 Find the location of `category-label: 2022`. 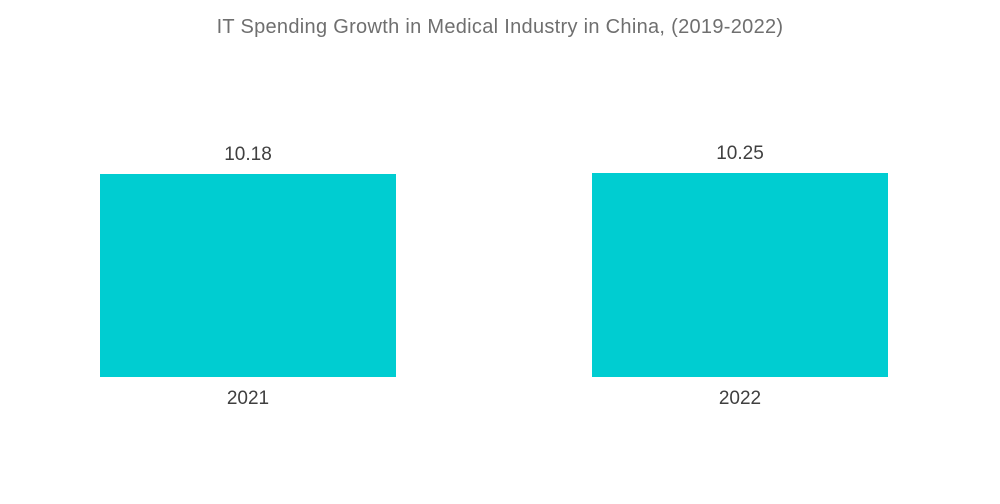

category-label: 2022 is located at coordinates (740, 398).